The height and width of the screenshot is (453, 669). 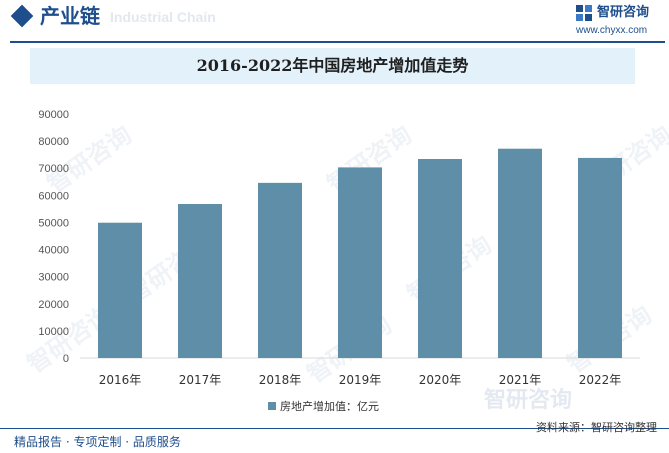 What do you see at coordinates (53, 223) in the screenshot?
I see `y-tick-label: 50000` at bounding box center [53, 223].